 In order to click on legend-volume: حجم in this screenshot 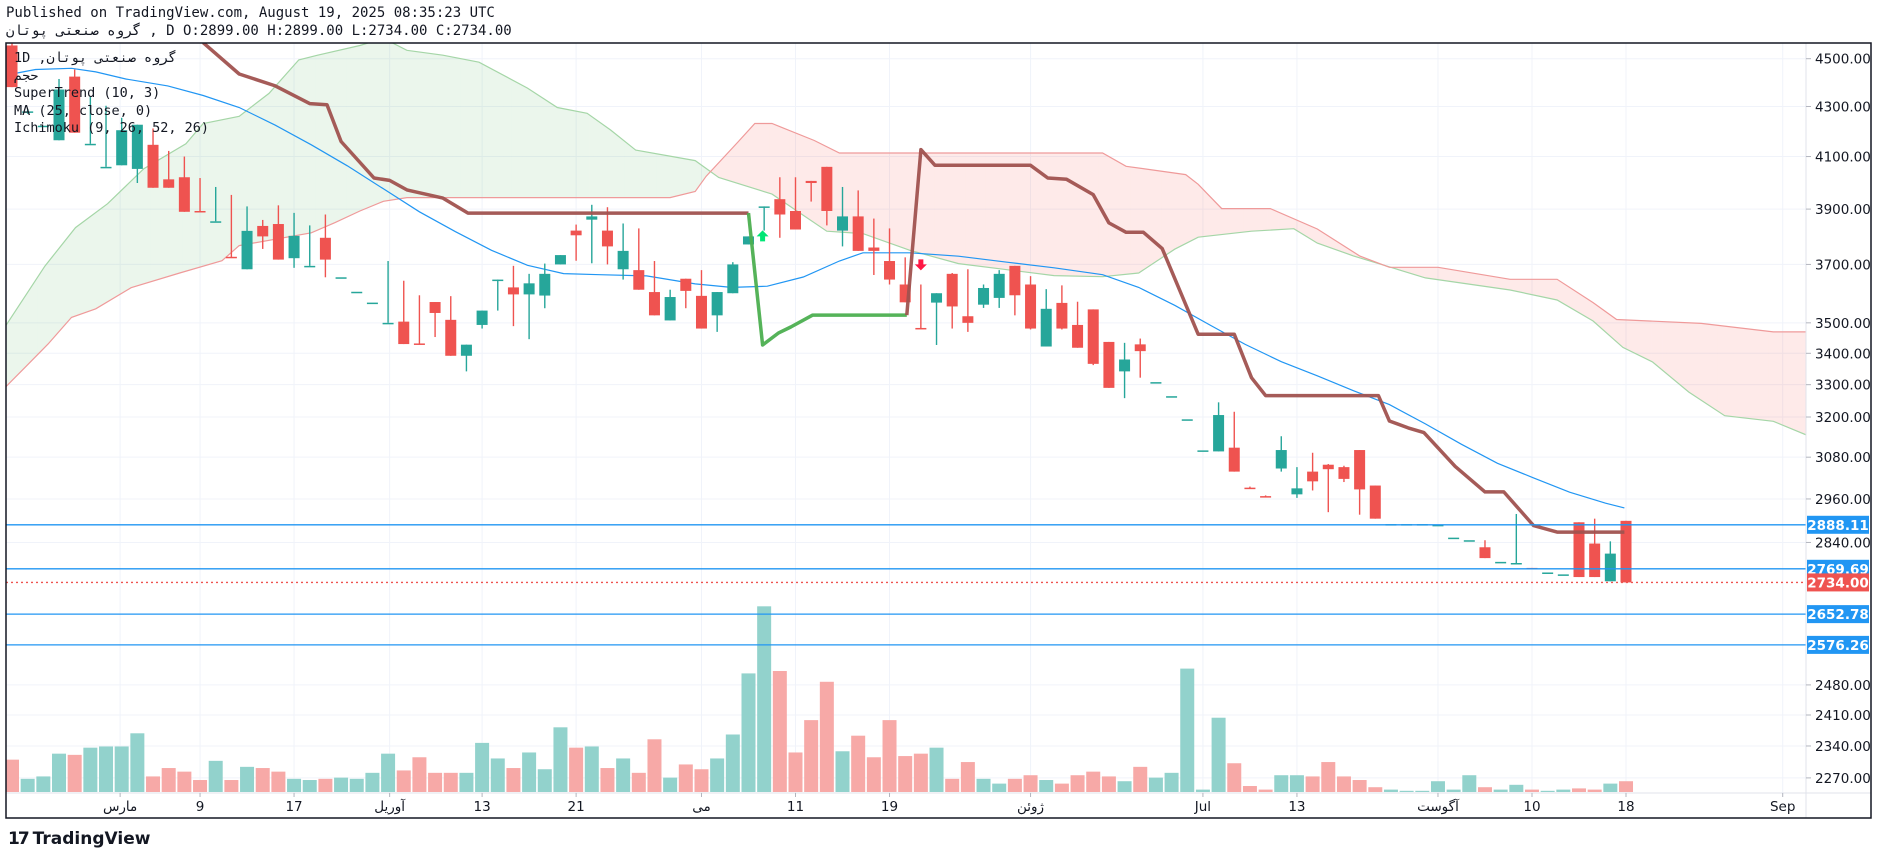, I will do `click(26, 75)`.